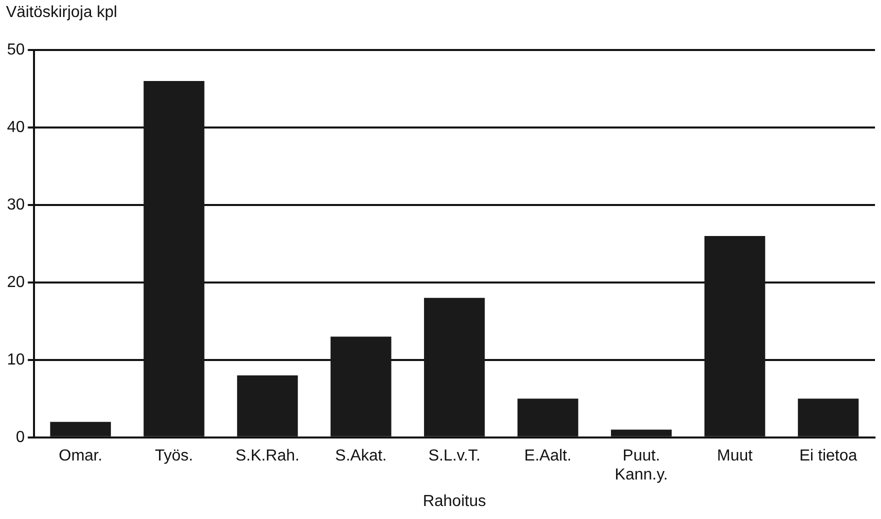 The height and width of the screenshot is (519, 881). What do you see at coordinates (548, 455) in the screenshot?
I see `x-tick-label: E.Aalt.` at bounding box center [548, 455].